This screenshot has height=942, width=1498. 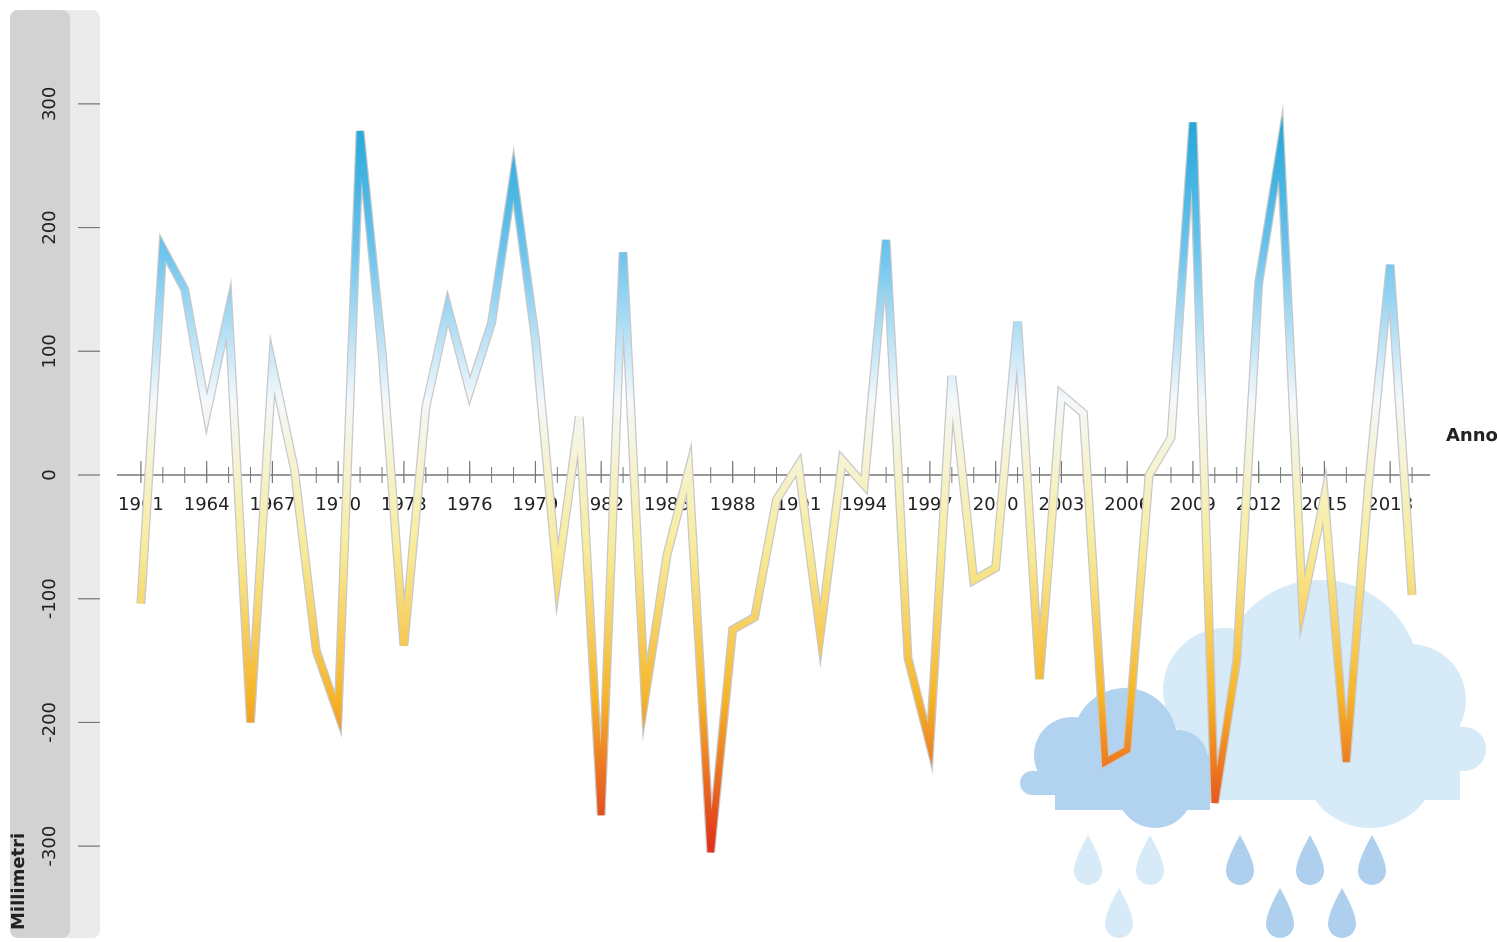 I want to click on x-tick-label: 1991, so click(x=799, y=504).